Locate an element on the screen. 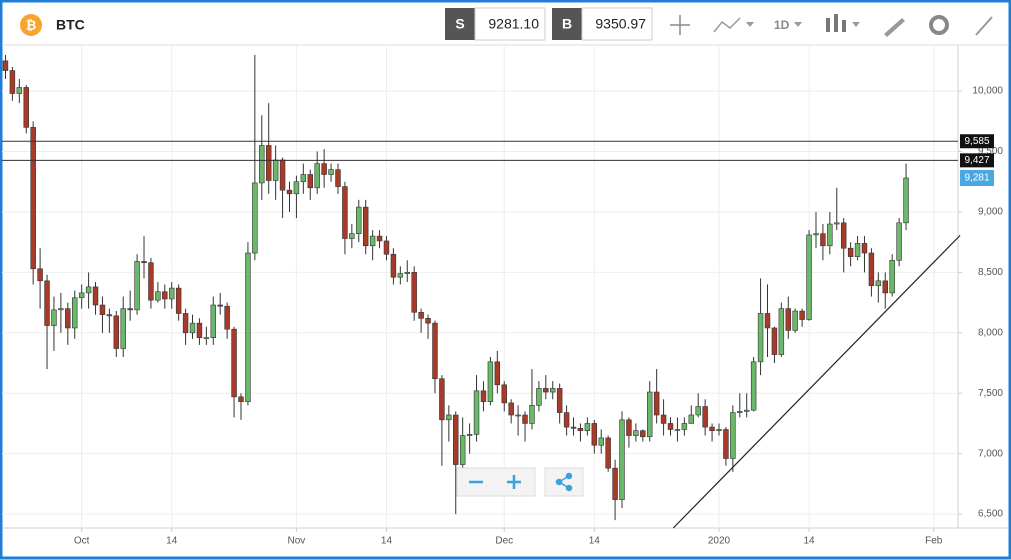 Image resolution: width=1011 pixels, height=560 pixels. x-tick-label: Dec is located at coordinates (504, 541).